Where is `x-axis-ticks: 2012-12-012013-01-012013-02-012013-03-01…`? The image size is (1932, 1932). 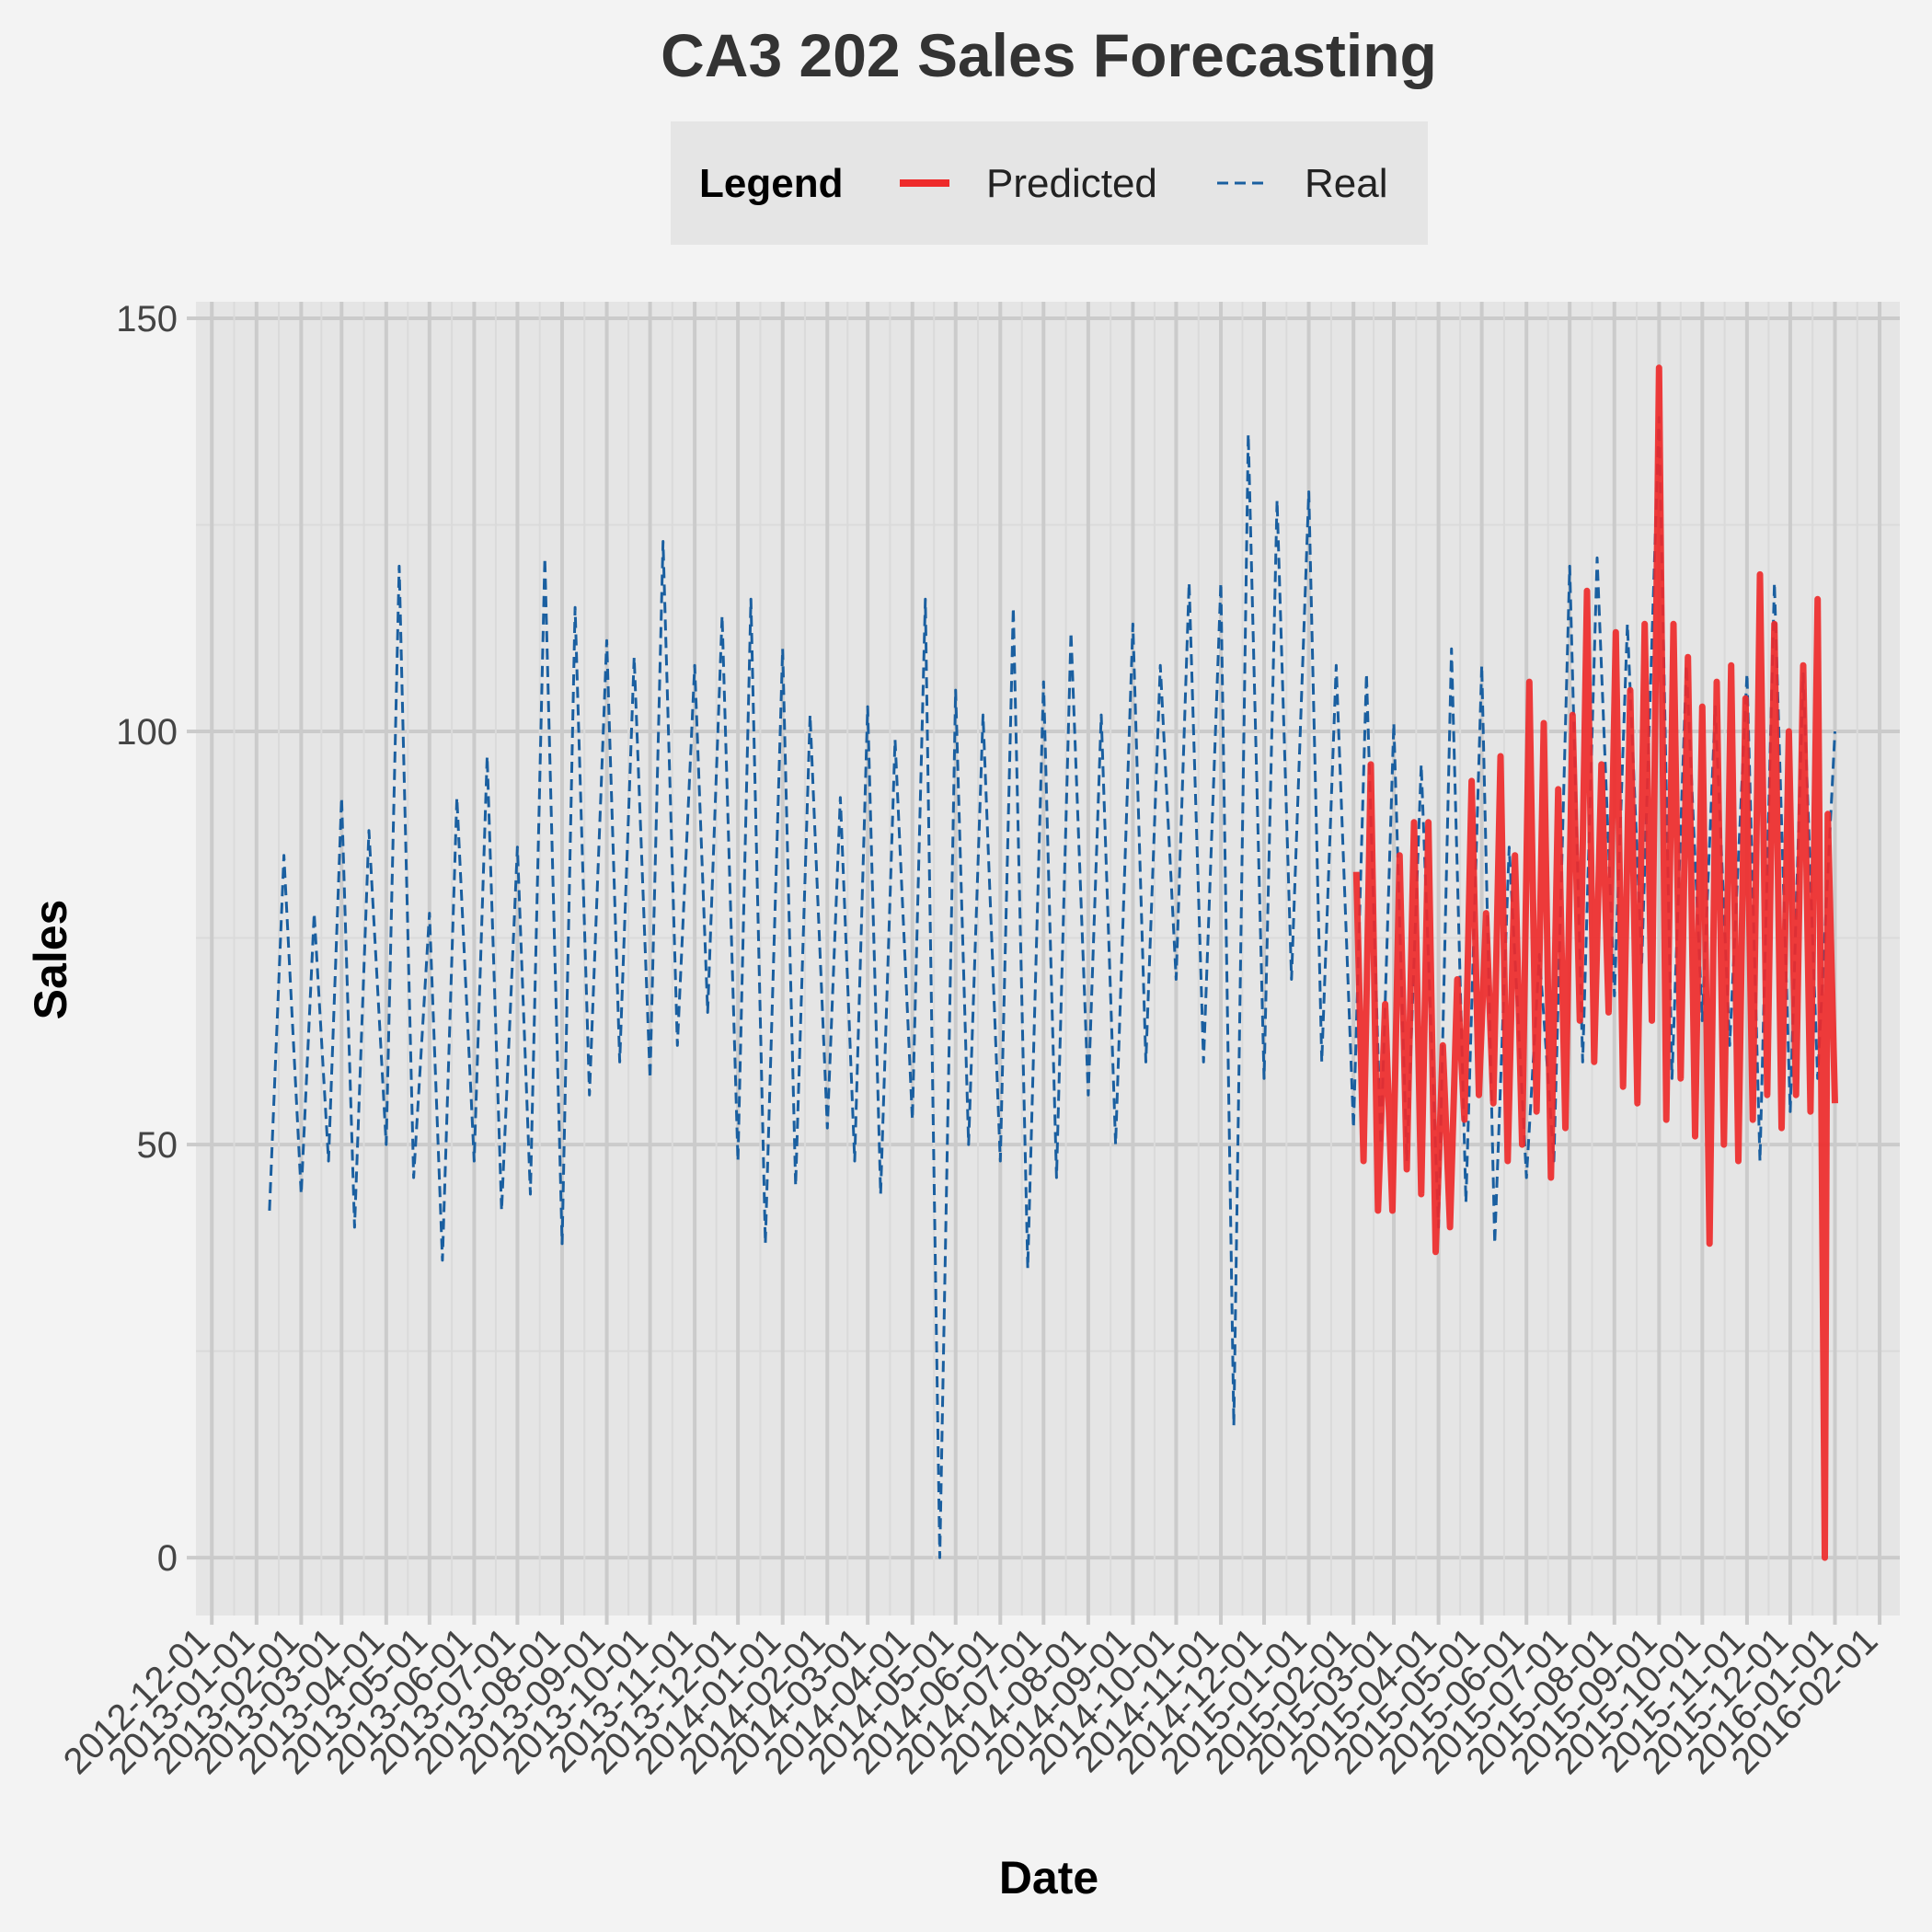
x-axis-ticks: 2012-12-012013-01-012013-02-012013-03-01… is located at coordinates (970, 1699).